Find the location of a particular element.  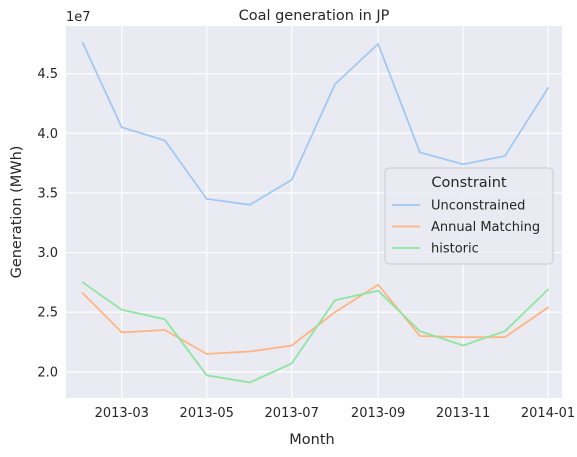

legend-box is located at coordinates (469, 216).